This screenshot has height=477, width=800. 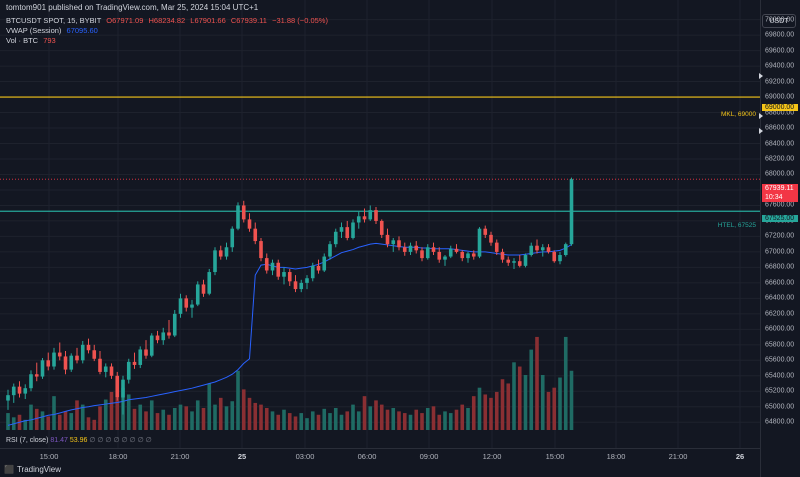 I want to click on time-tick-label: 12:00, so click(x=492, y=456).